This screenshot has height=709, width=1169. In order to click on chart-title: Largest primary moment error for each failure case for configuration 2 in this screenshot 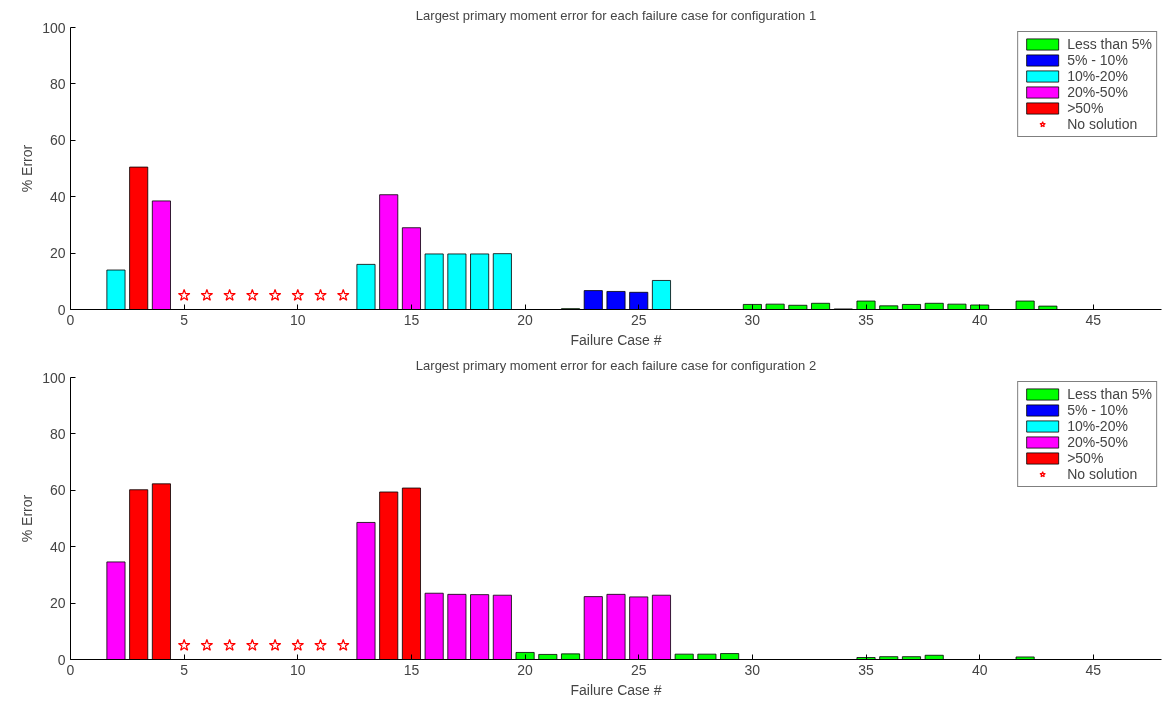, I will do `click(616, 365)`.